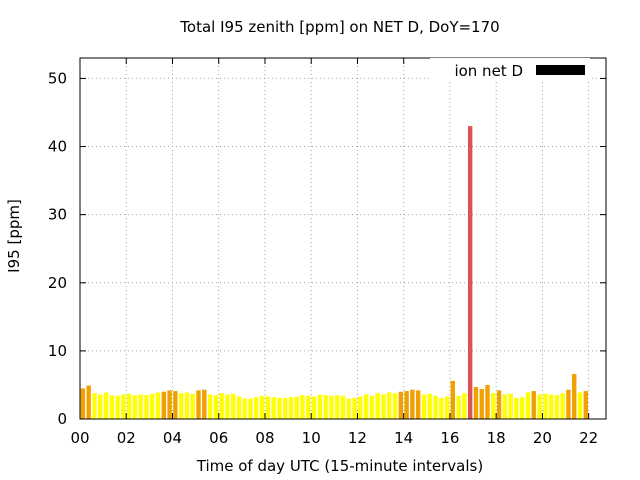 The height and width of the screenshot is (480, 640). I want to click on legend-label: ion net D, so click(488, 71).